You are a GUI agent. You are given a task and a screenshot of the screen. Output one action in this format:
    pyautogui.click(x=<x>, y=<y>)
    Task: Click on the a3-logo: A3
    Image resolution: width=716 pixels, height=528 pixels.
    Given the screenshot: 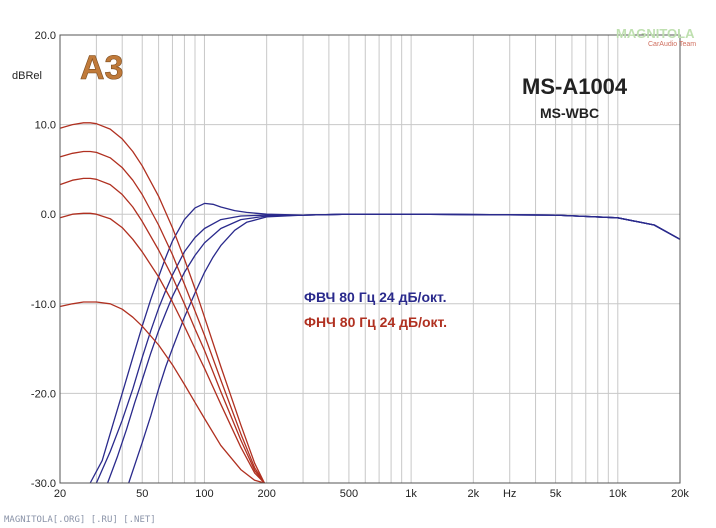 What is the action you would take?
    pyautogui.click(x=102, y=68)
    